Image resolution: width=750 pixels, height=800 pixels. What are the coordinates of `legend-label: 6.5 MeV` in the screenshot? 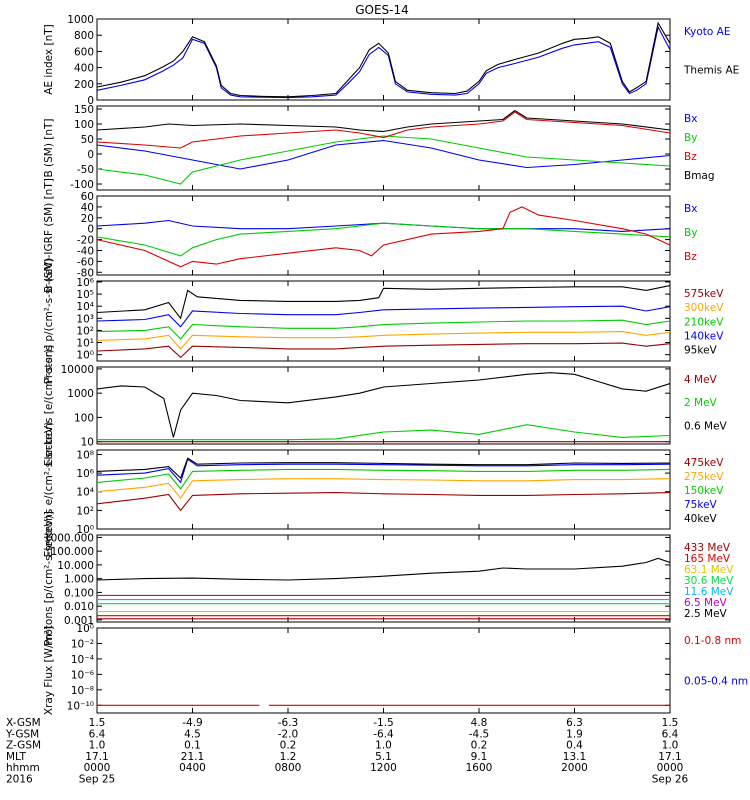 It's located at (706, 603).